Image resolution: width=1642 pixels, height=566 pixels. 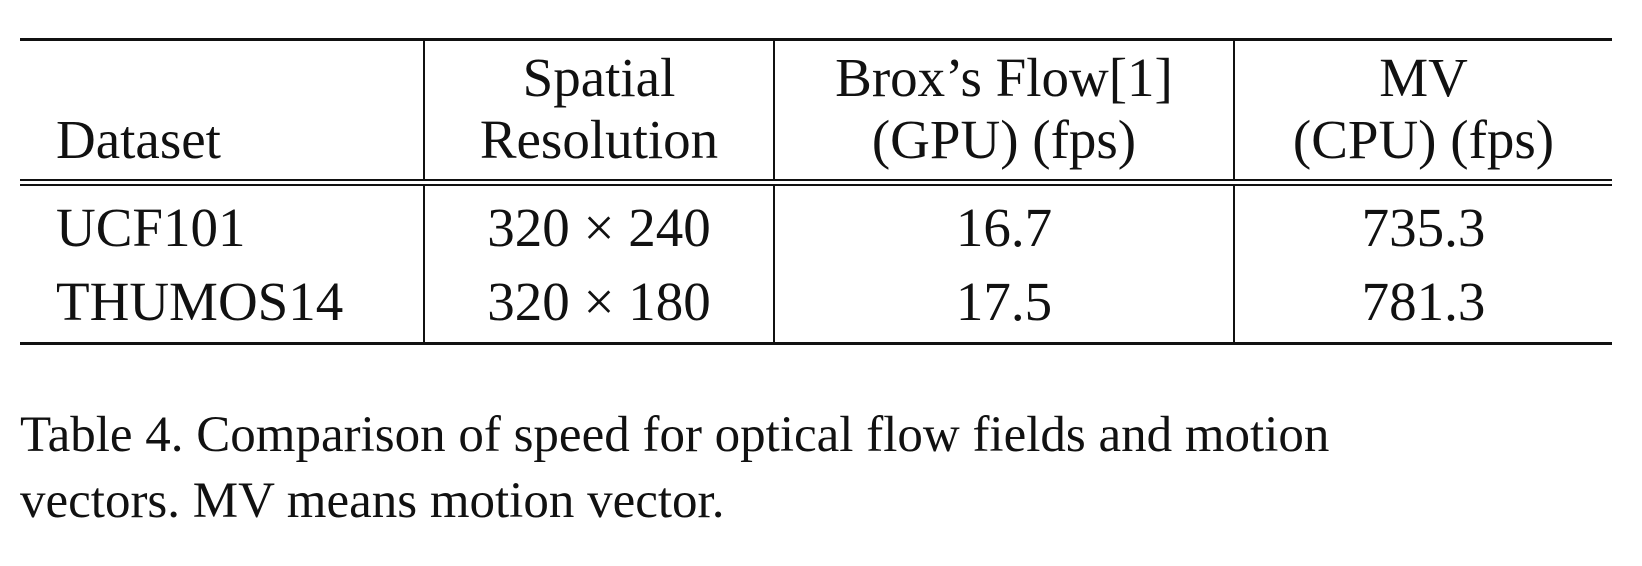 What do you see at coordinates (1004, 139) in the screenshot?
I see `header-brox-line2: (GPU) (fps)` at bounding box center [1004, 139].